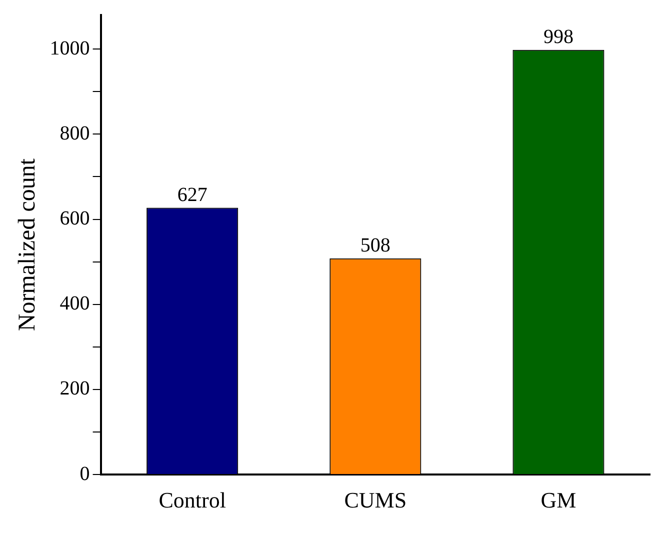 This screenshot has height=539, width=660. What do you see at coordinates (27, 245) in the screenshot?
I see `y-axis-title: Normalized count` at bounding box center [27, 245].